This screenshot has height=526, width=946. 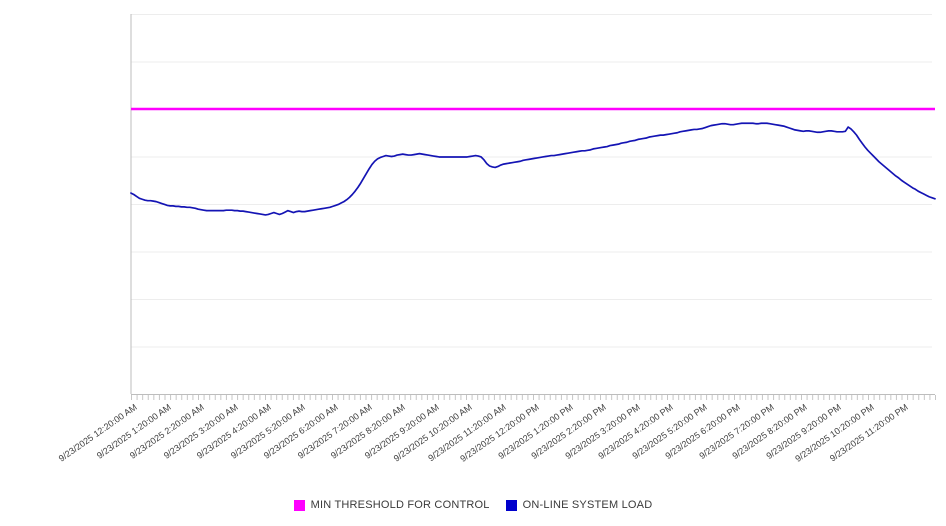 What do you see at coordinates (587, 505) in the screenshot?
I see `legend-label-load: ON-LINE SYSTEM LOAD` at bounding box center [587, 505].